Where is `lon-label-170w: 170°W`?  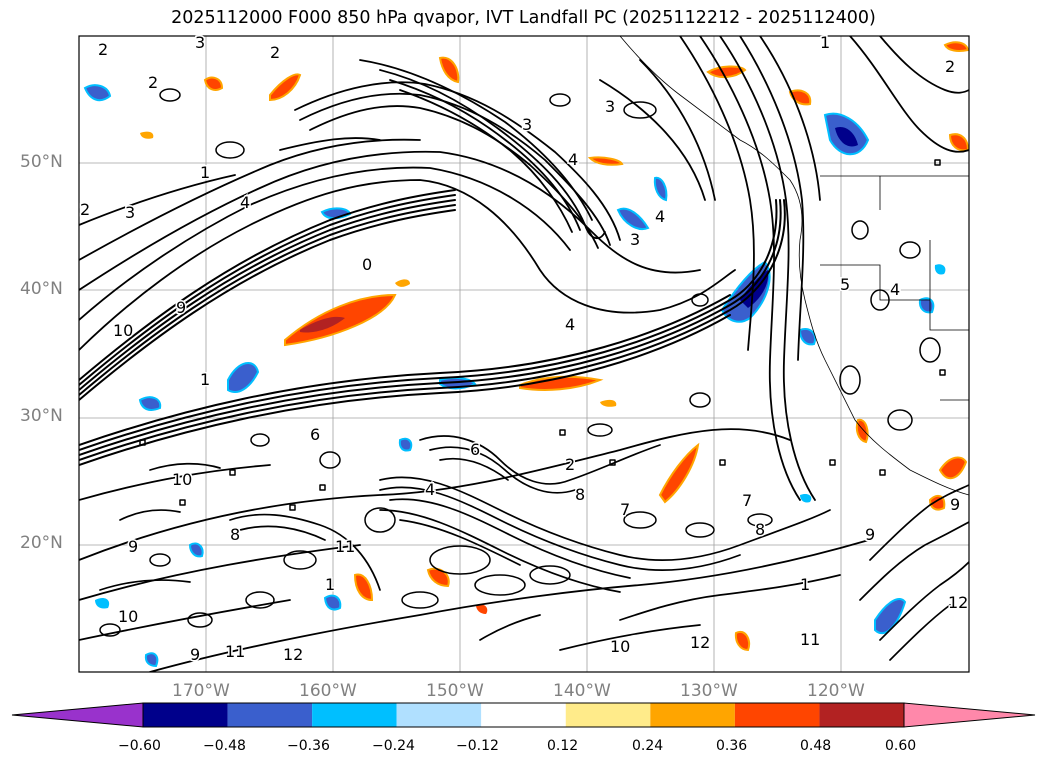 lon-label-170w: 170°W is located at coordinates (201, 691).